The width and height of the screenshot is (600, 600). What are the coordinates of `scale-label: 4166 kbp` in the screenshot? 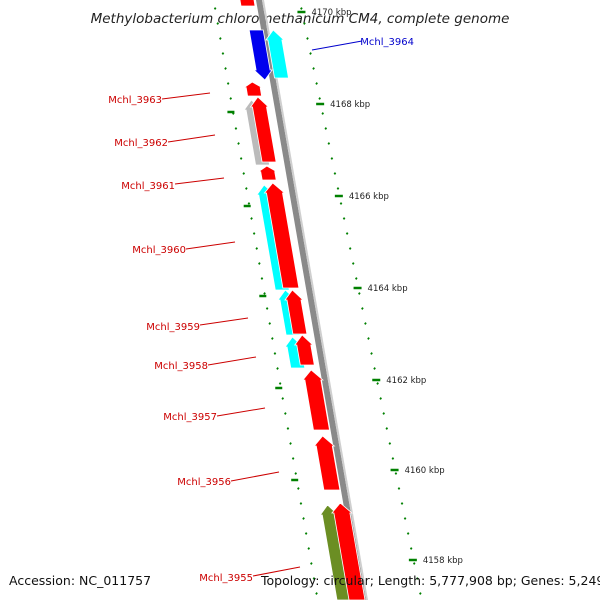 It's located at (369, 197).